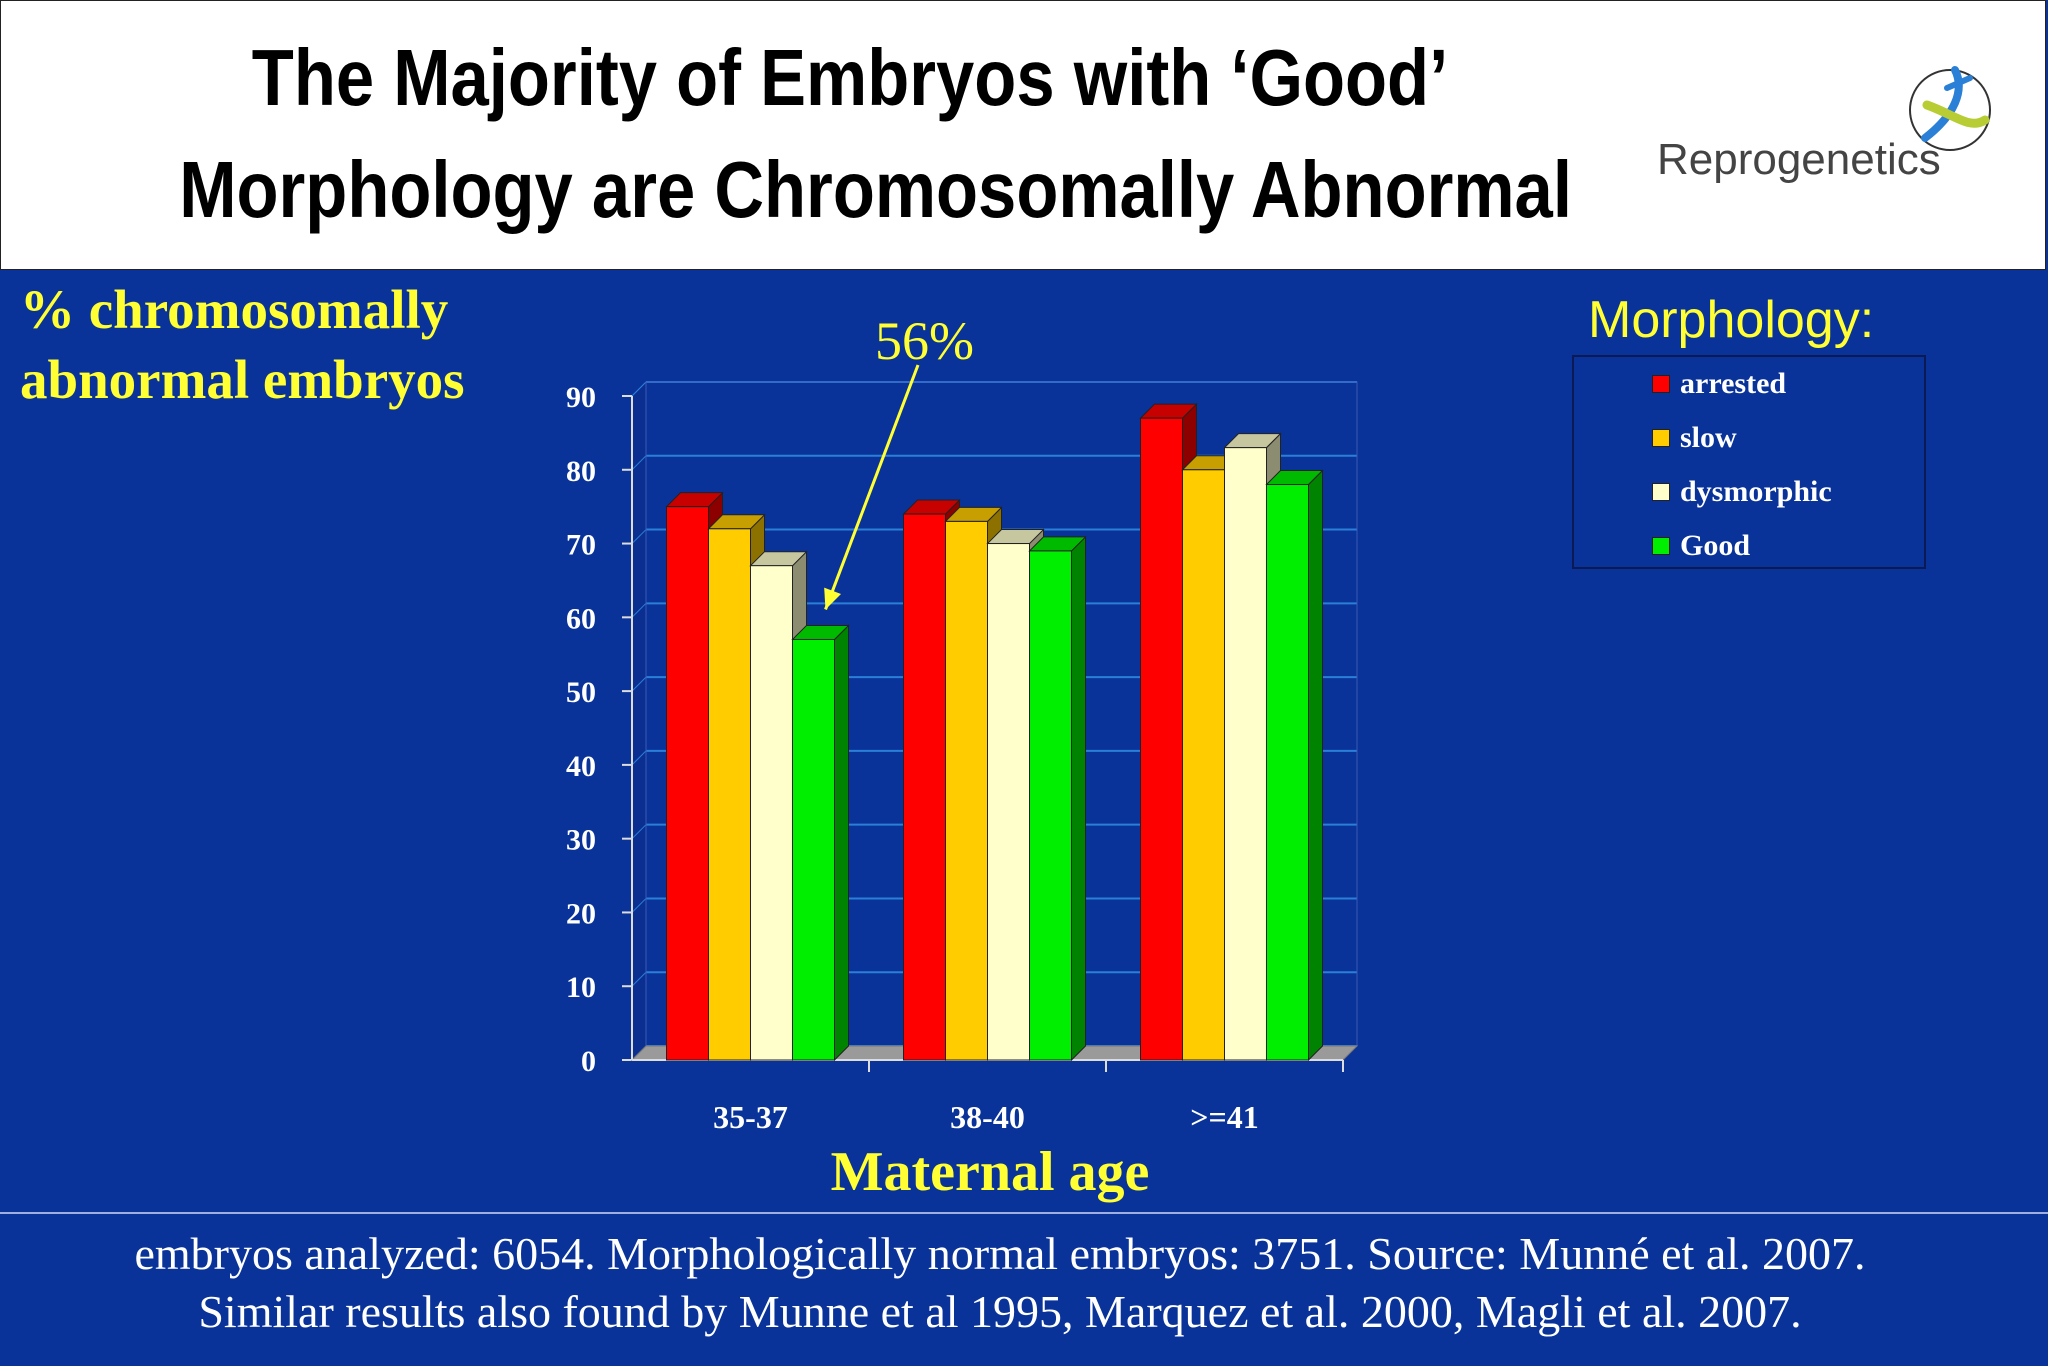  What do you see at coordinates (1756, 491) in the screenshot?
I see `legend-label-dysmorphic: dysmorphic` at bounding box center [1756, 491].